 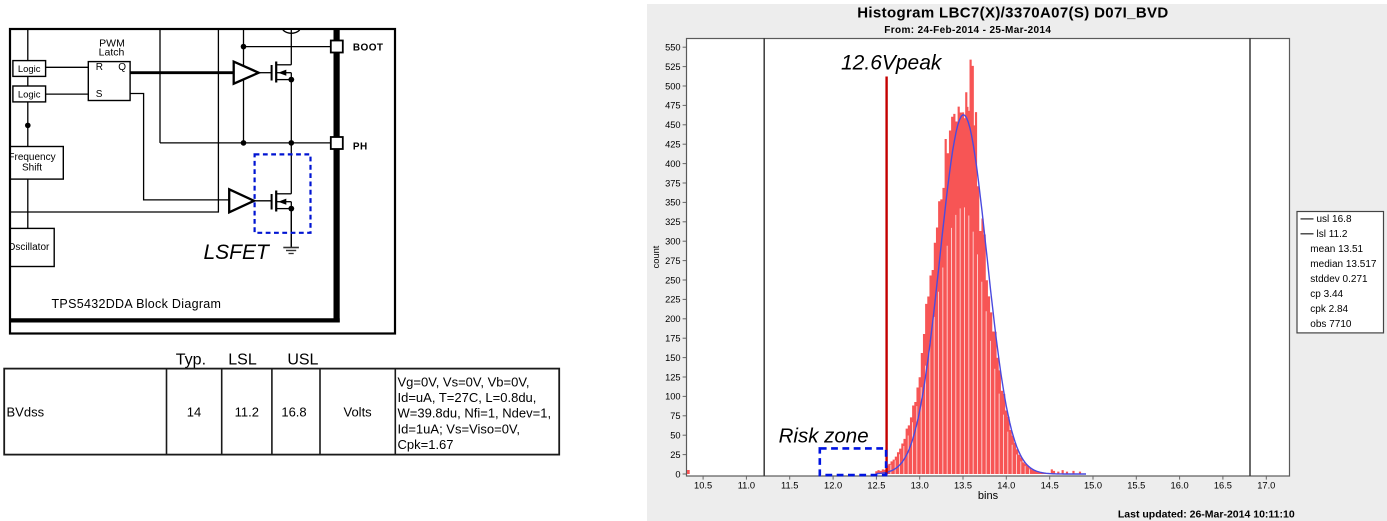 I want to click on svg-text:Histogram LBC7(X)/3370A07(S) D: Histogram LBC7(X)/3370A07(S) D07I_BVD, so click(x=1012, y=13).